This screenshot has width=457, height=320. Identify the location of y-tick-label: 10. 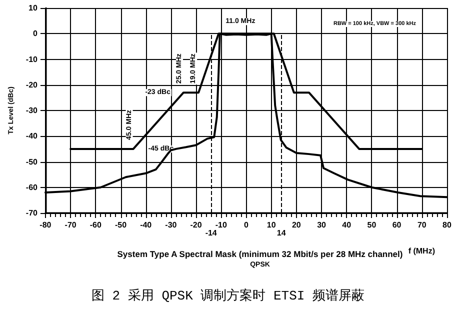
(33, 8).